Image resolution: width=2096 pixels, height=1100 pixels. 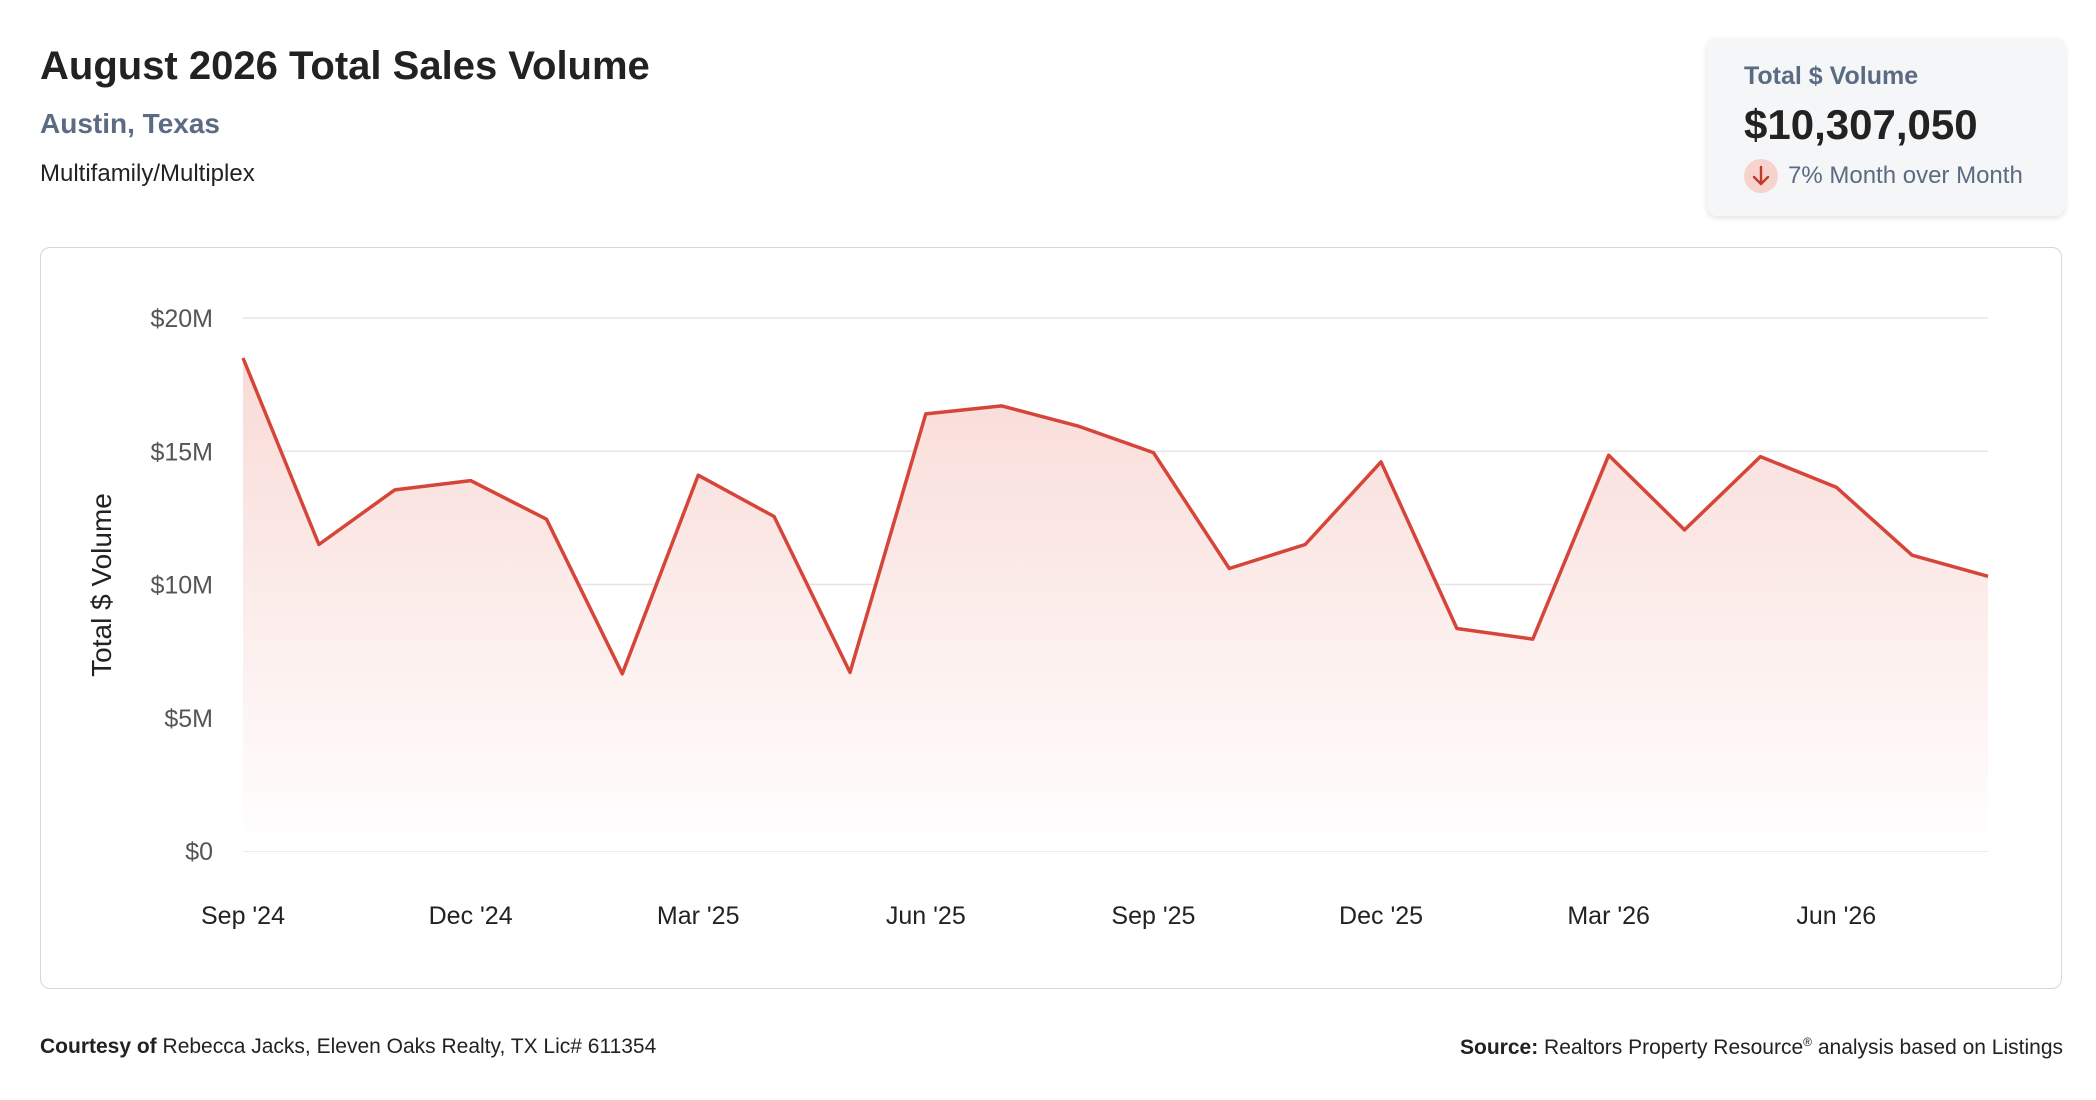 I want to click on y-tick-label: $0, so click(x=199, y=852).